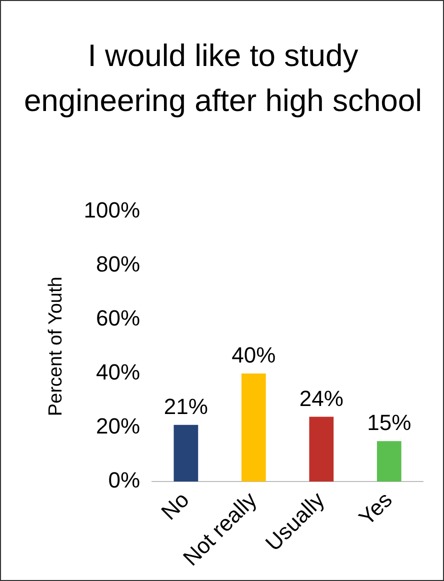 The width and height of the screenshot is (444, 581). I want to click on y-tick-label: 100%, so click(112, 209).